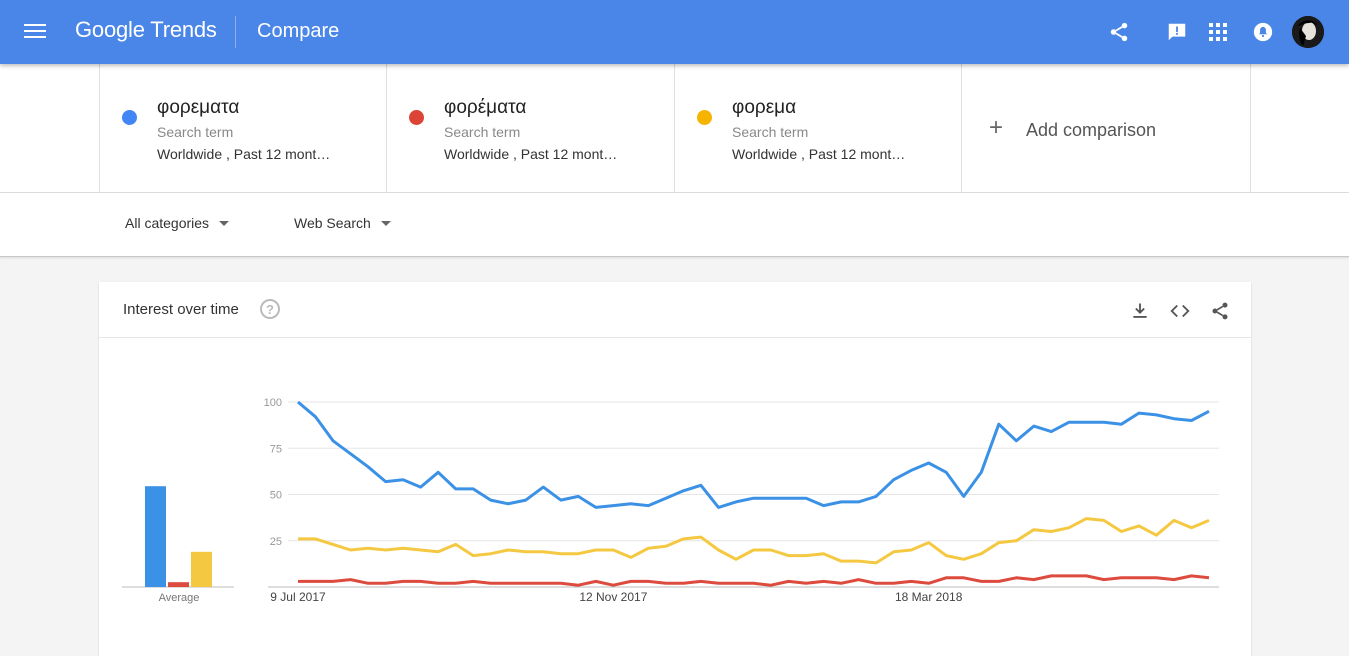 This screenshot has height=656, width=1349. What do you see at coordinates (1308, 32) in the screenshot?
I see `avatar` at bounding box center [1308, 32].